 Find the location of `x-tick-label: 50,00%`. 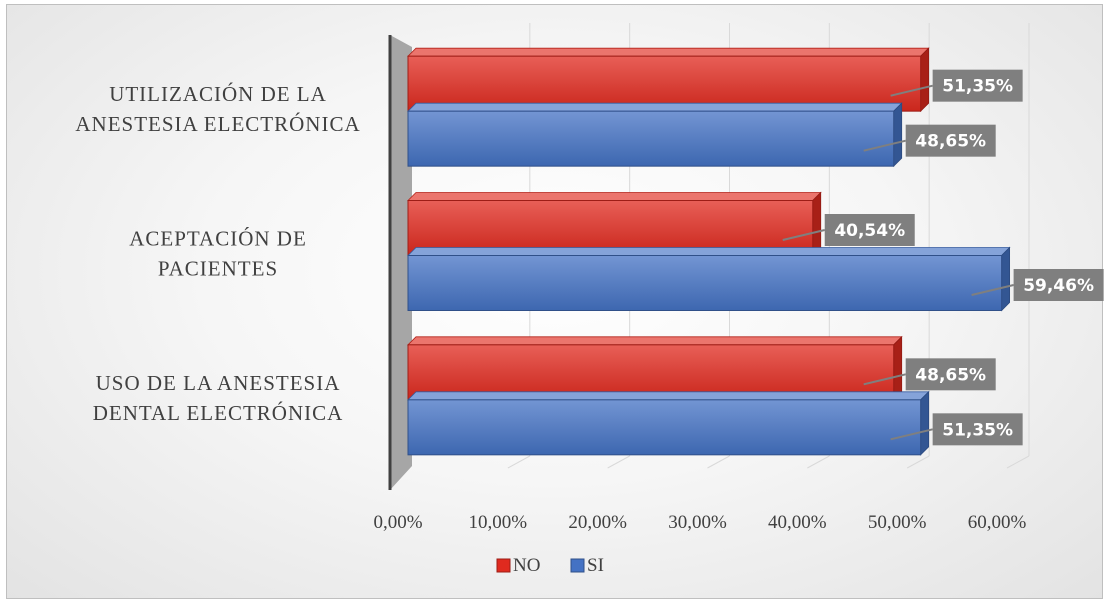

x-tick-label: 50,00% is located at coordinates (897, 522).